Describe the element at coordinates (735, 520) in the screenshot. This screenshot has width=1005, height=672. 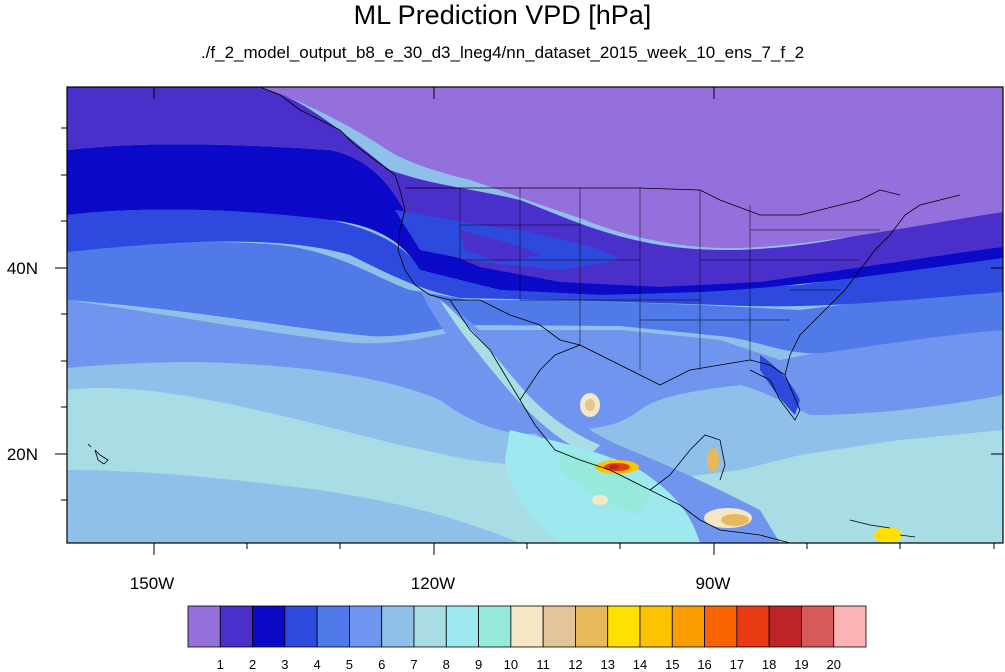
I see `field-core-honduras-inner` at that location.